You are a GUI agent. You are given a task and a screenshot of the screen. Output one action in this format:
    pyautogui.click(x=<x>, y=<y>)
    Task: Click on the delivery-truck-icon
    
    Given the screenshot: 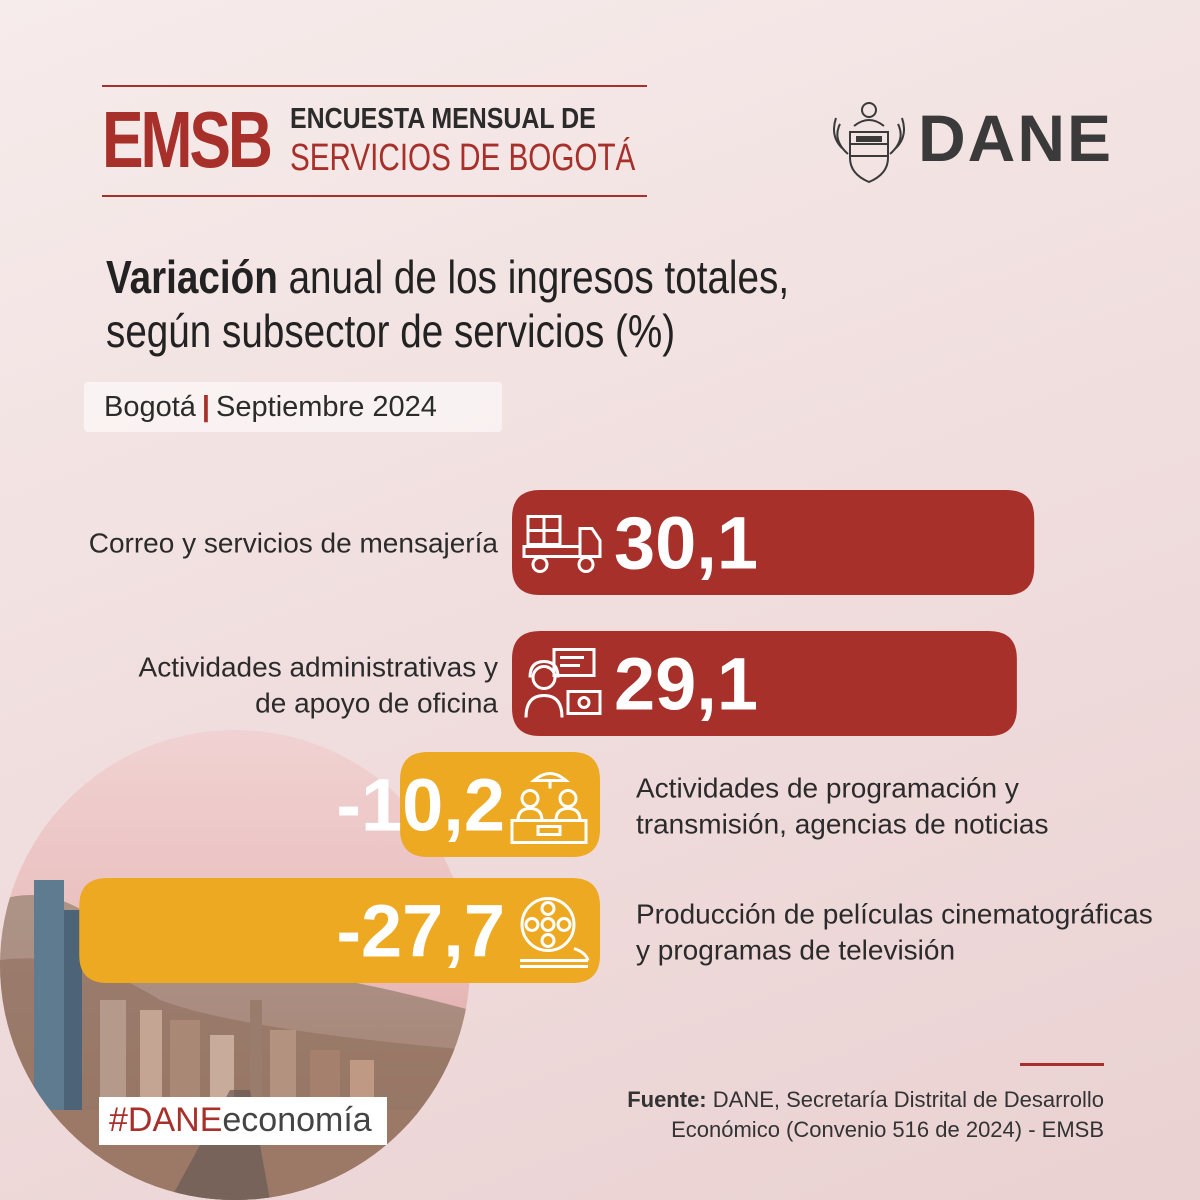 What is the action you would take?
    pyautogui.click(x=562, y=544)
    